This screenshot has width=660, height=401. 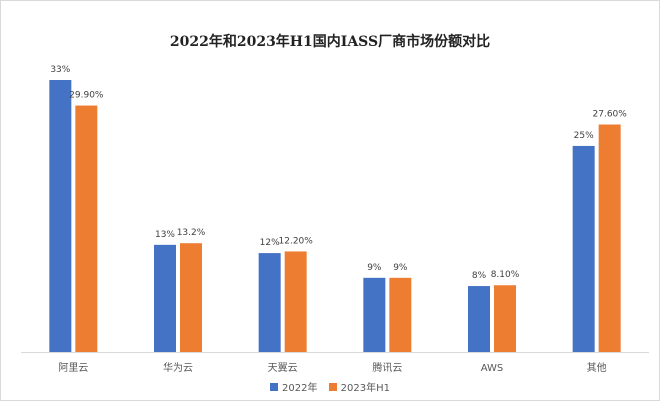 What do you see at coordinates (86, 96) in the screenshot?
I see `data-label-2023h1-0: 29.90%` at bounding box center [86, 96].